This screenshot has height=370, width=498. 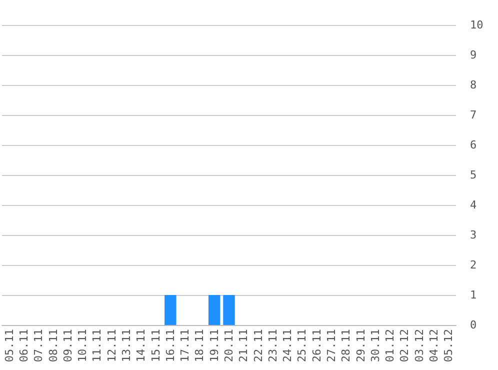 What do you see at coordinates (214, 345) in the screenshot?
I see `x-tick-label: 19.11` at bounding box center [214, 345].